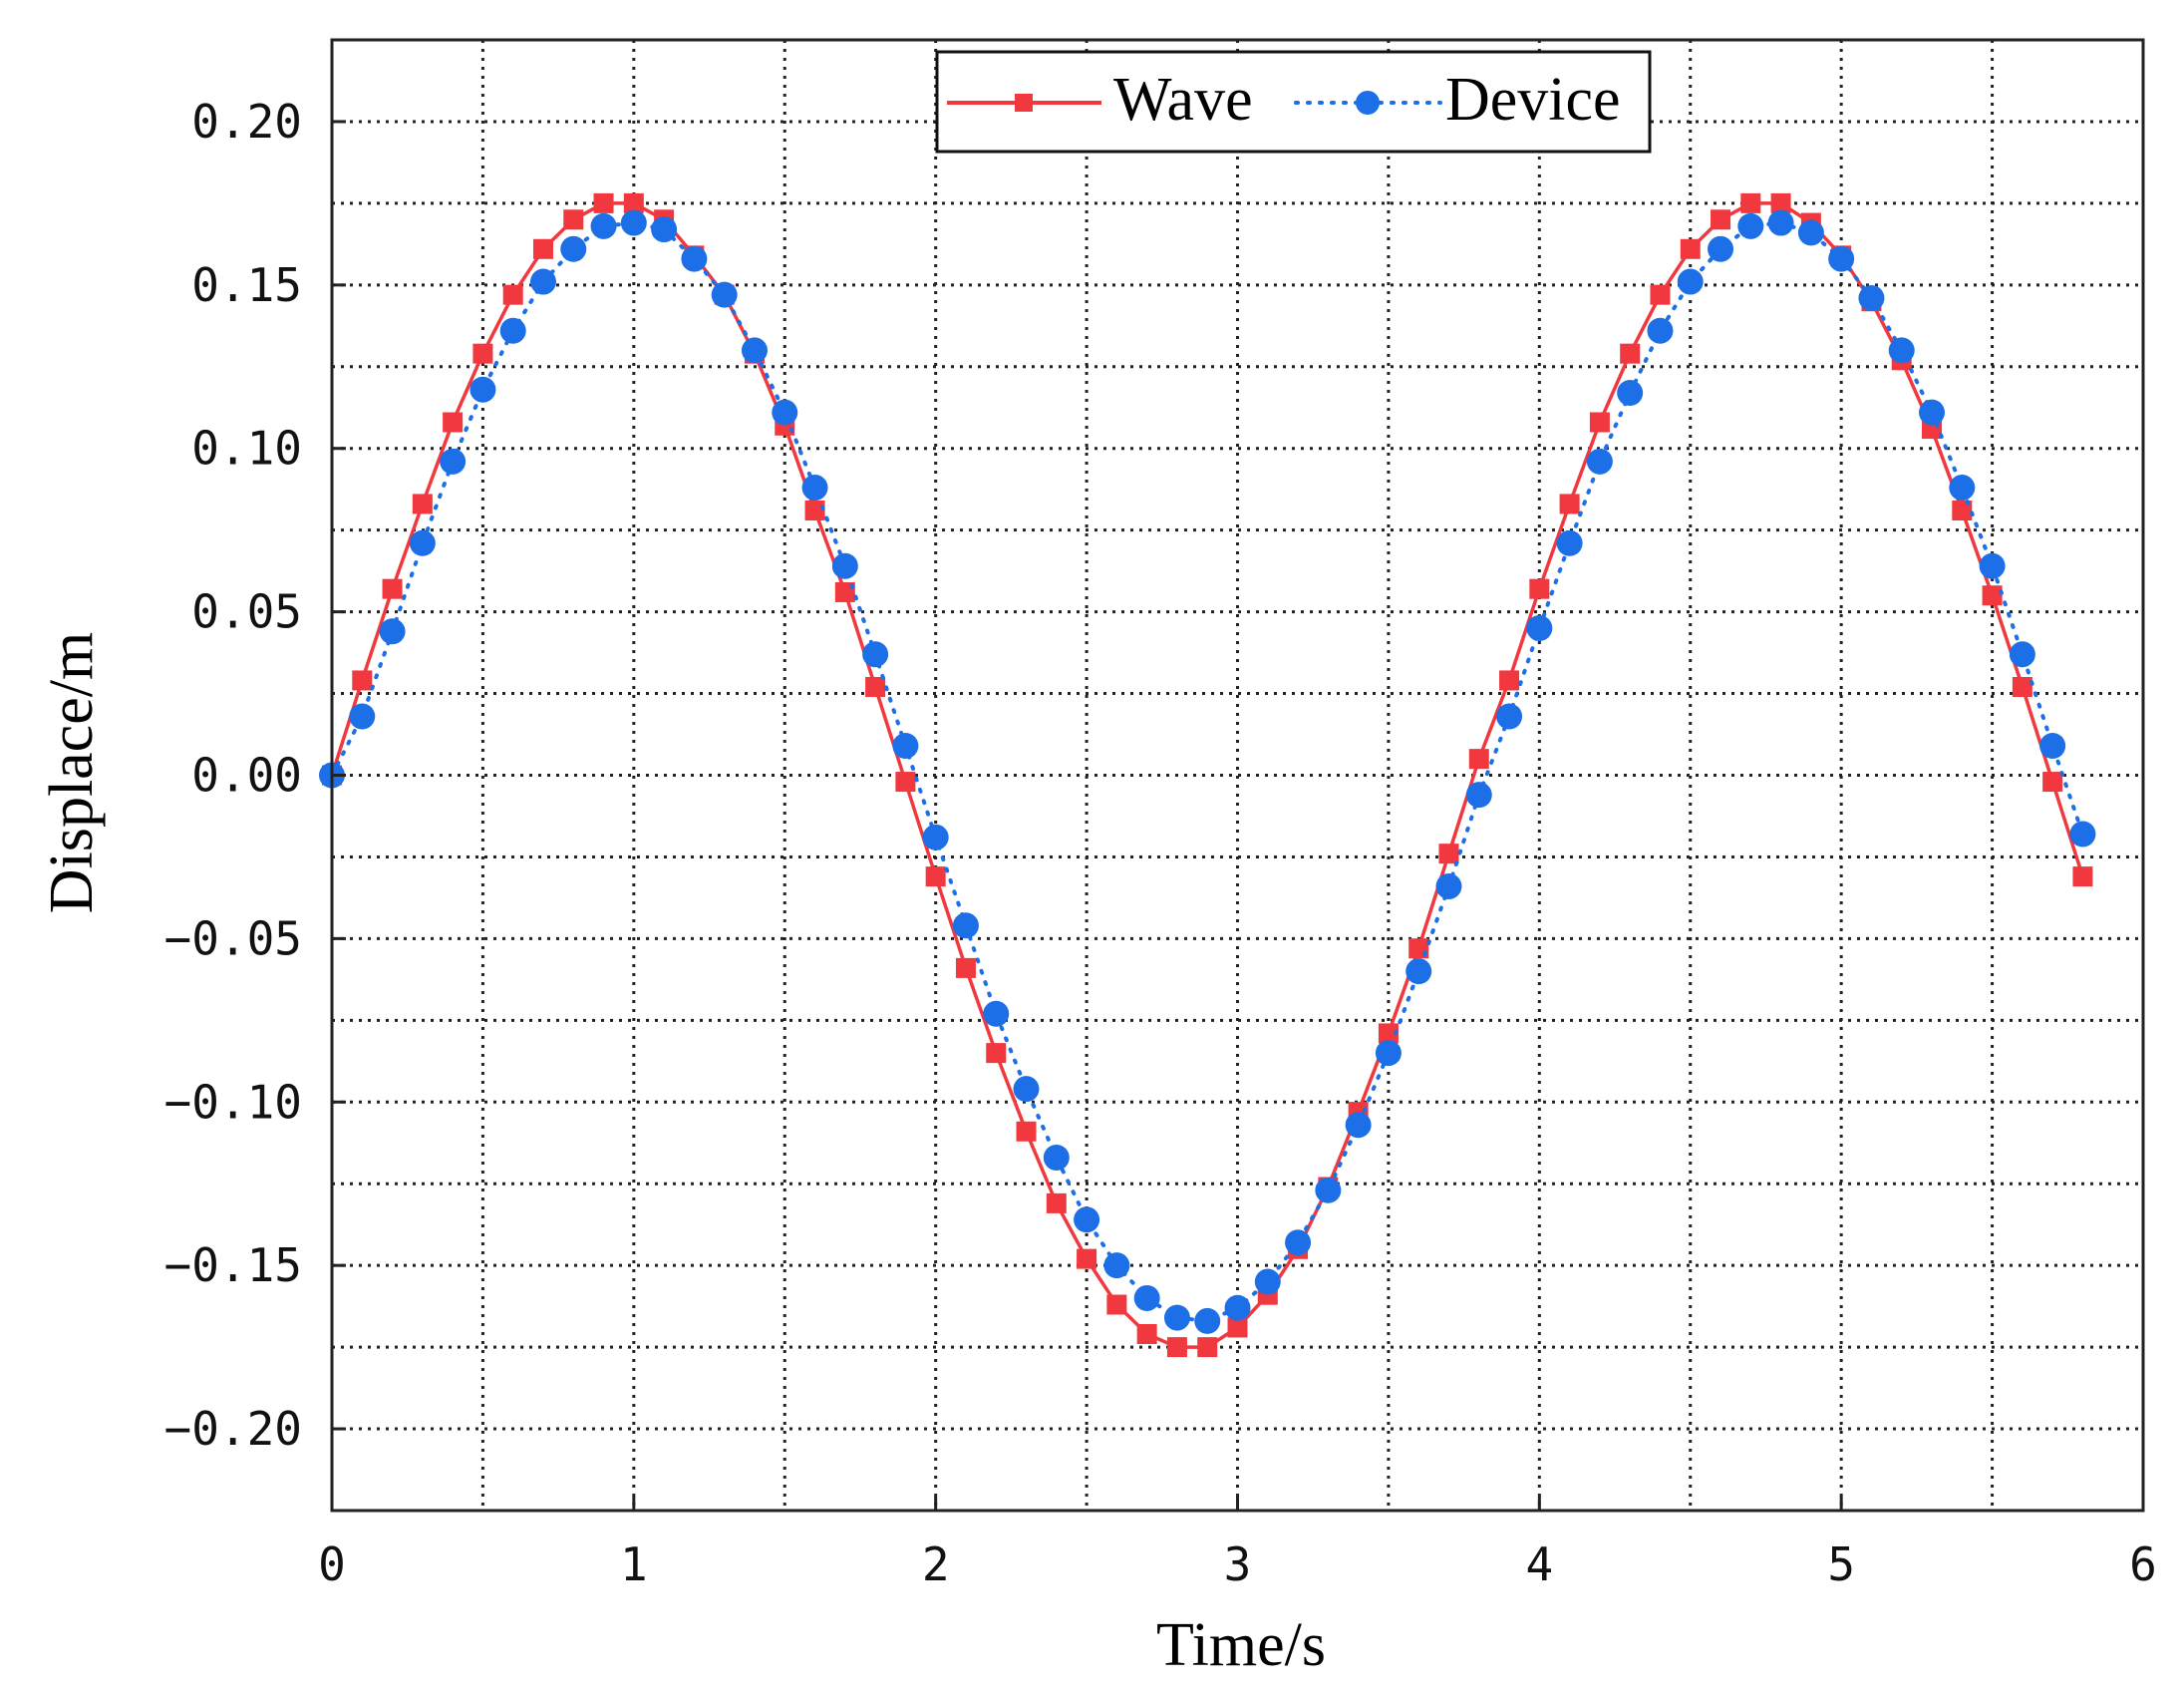  Describe the element at coordinates (634, 1564) in the screenshot. I see `x-tick-label: 1` at that location.